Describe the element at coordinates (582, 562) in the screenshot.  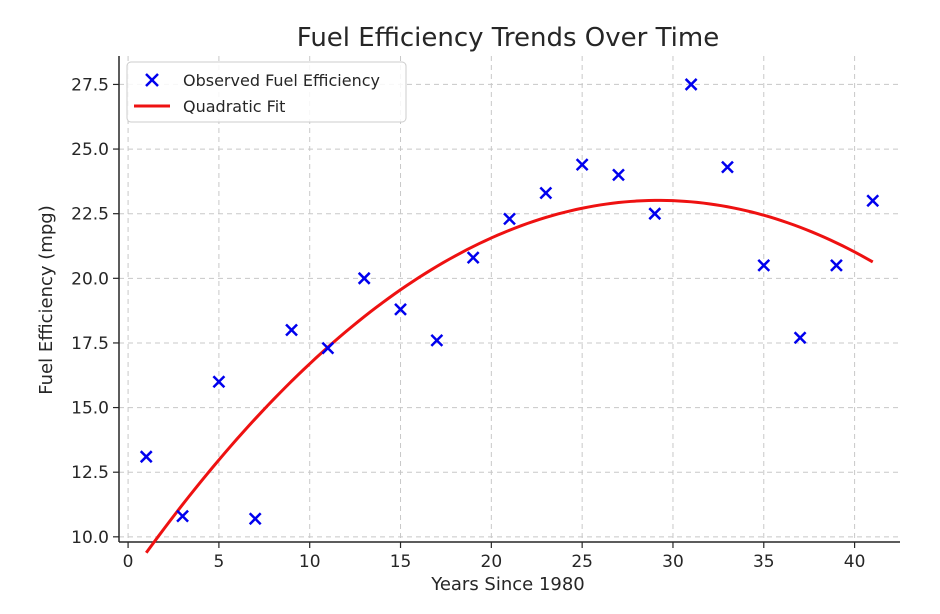
I see `x-tick-label: 25` at that location.